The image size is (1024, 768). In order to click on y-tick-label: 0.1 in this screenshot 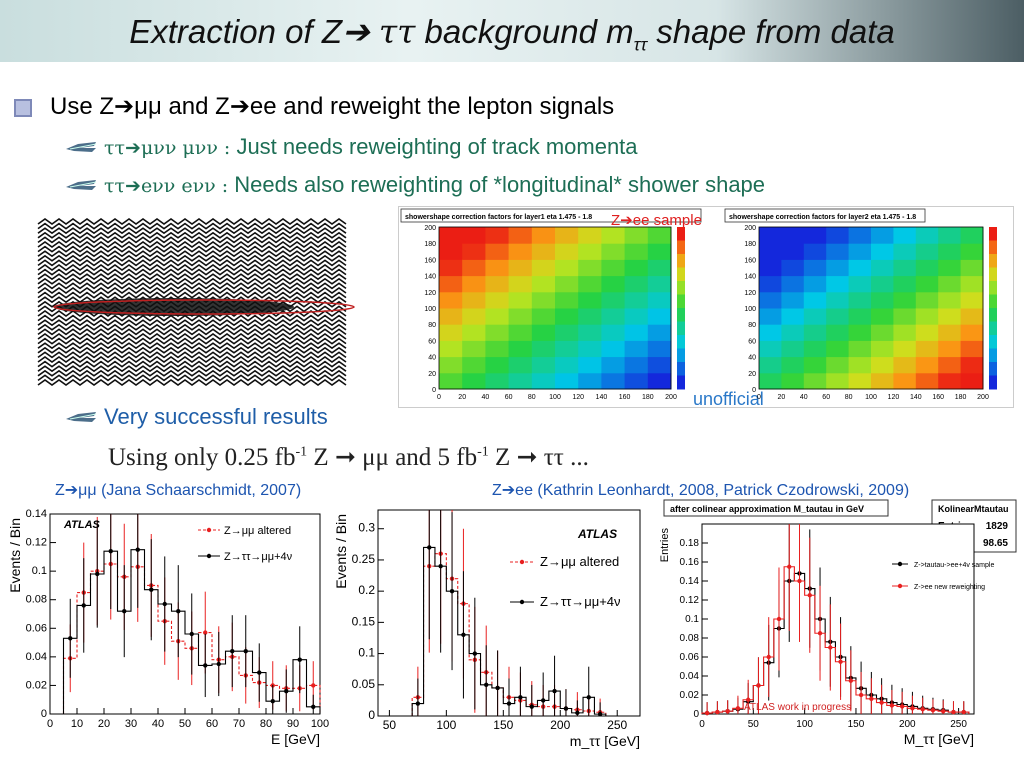, I will do `click(39, 571)`.